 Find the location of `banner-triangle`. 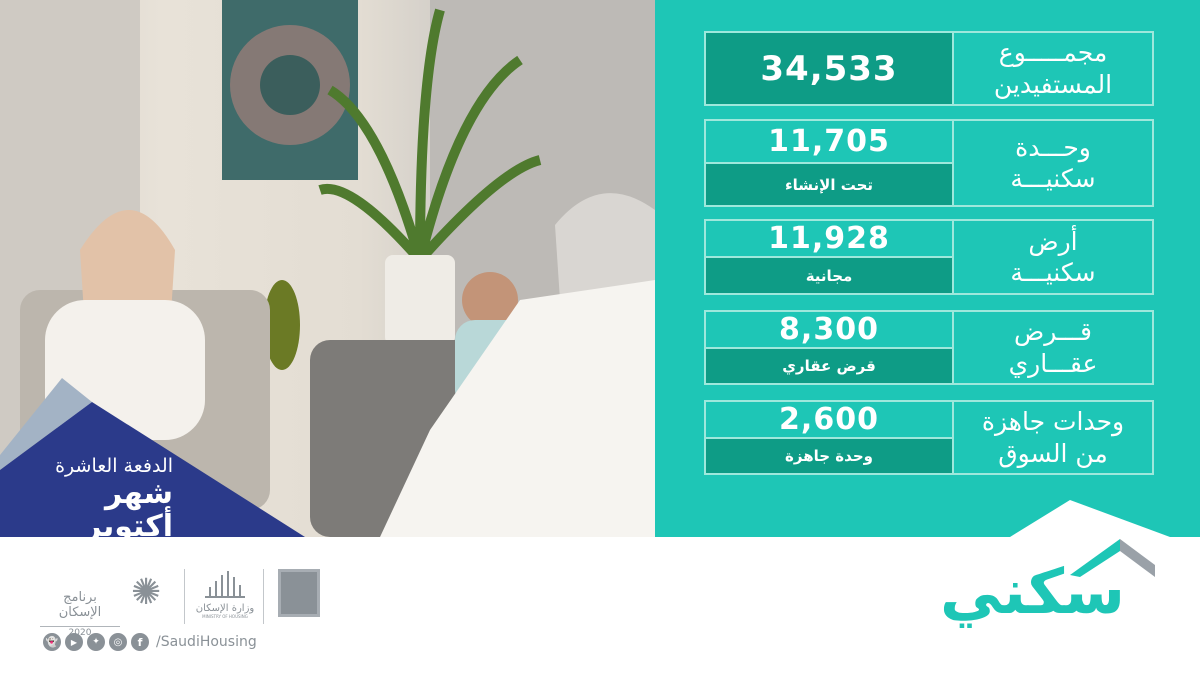

banner-triangle is located at coordinates (152, 469).